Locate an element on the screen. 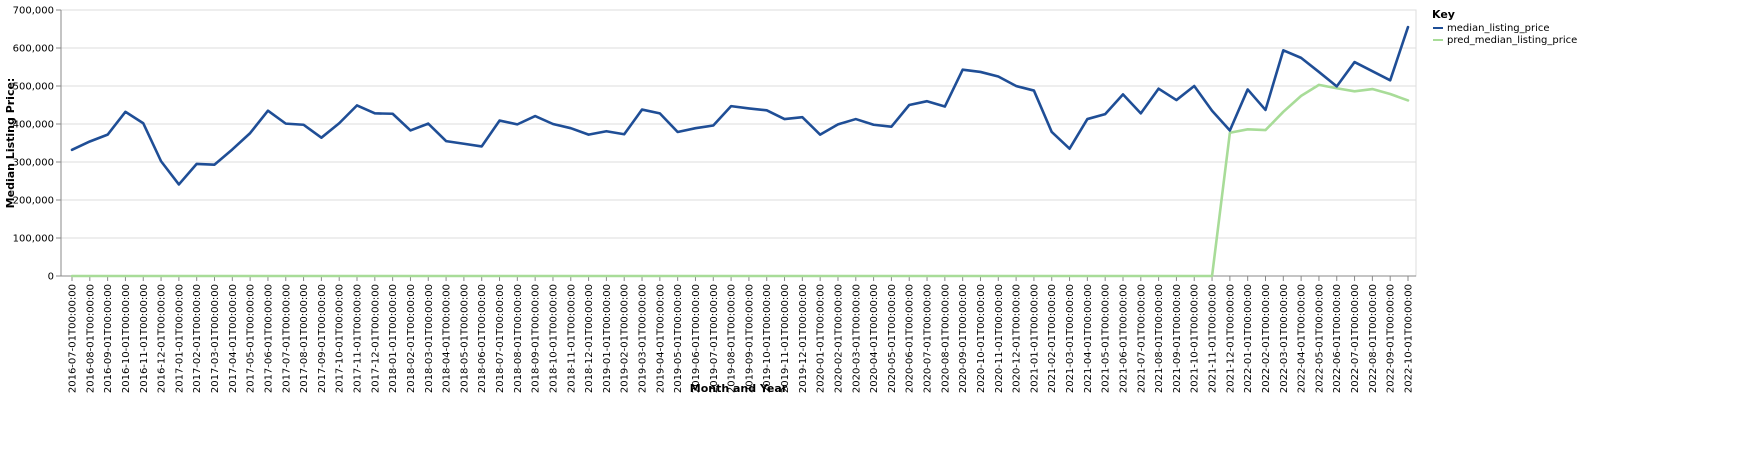 This screenshot has height=451, width=1759. x-tick-label: 2019-08-01T00:00:00 is located at coordinates (732, 338).